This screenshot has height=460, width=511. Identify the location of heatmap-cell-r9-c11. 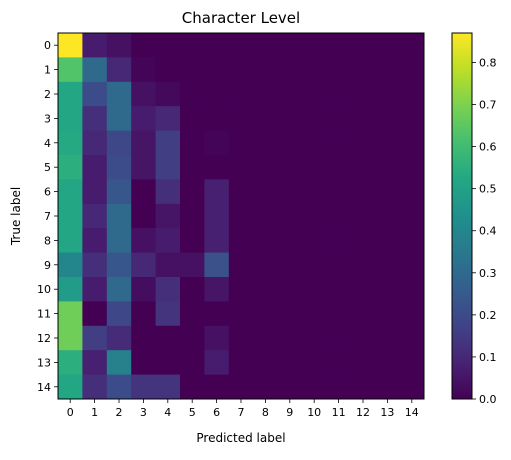
(339, 265).